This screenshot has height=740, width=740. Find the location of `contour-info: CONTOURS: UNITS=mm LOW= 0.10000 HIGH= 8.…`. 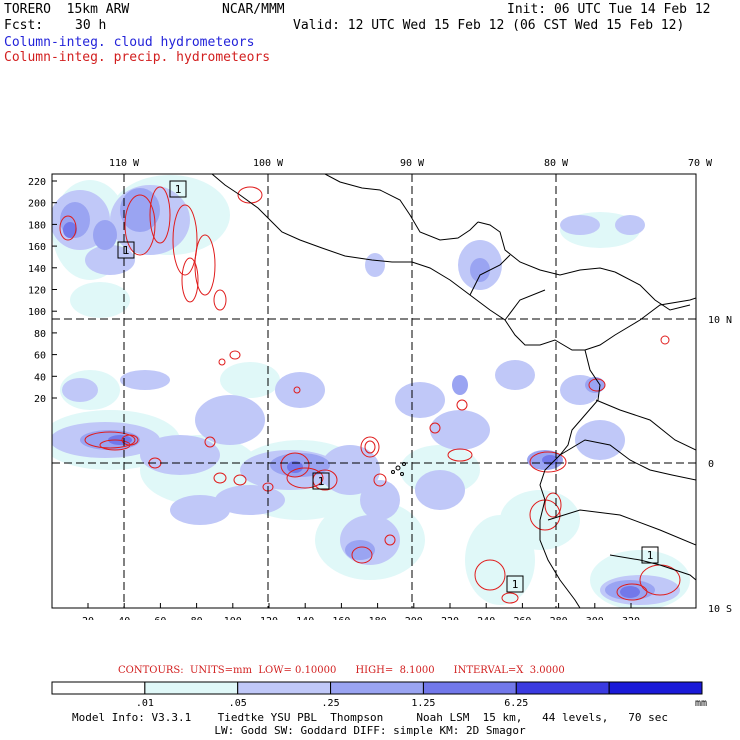

contour-info: CONTOURS: UNITS=mm LOW= 0.10000 HIGH= 8.… is located at coordinates (341, 670).